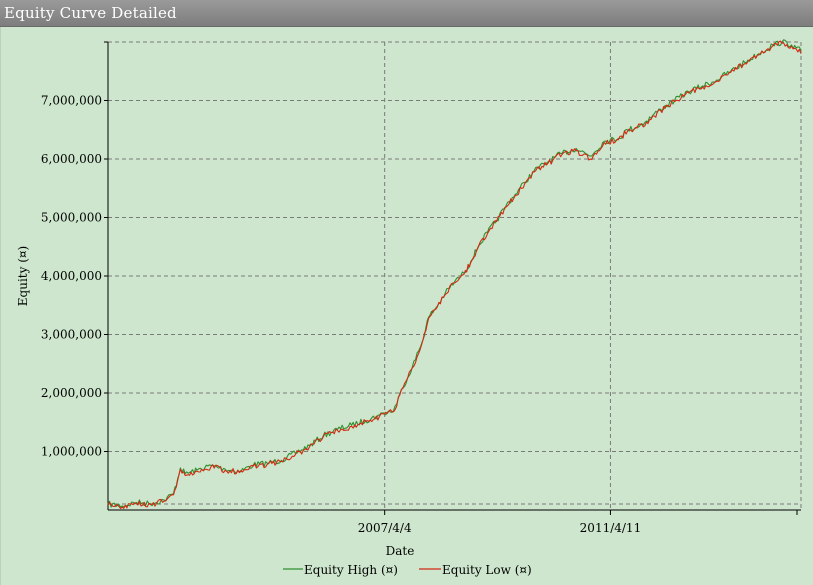  What do you see at coordinates (71, 101) in the screenshot?
I see `y-tick-label: 7,000,000` at bounding box center [71, 101].